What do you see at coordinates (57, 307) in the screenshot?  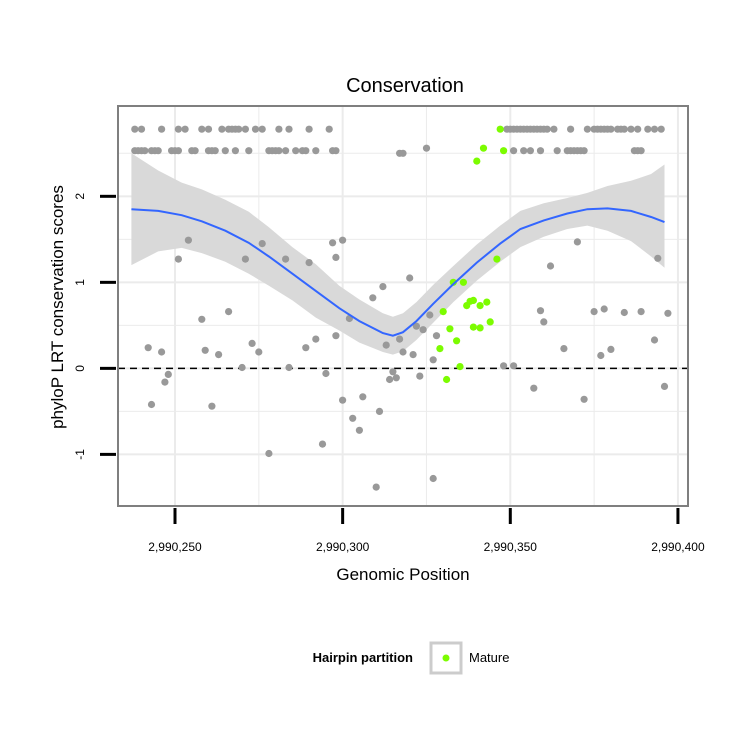 I see `y-axis-title: phyloP LRT conservation scores` at bounding box center [57, 307].